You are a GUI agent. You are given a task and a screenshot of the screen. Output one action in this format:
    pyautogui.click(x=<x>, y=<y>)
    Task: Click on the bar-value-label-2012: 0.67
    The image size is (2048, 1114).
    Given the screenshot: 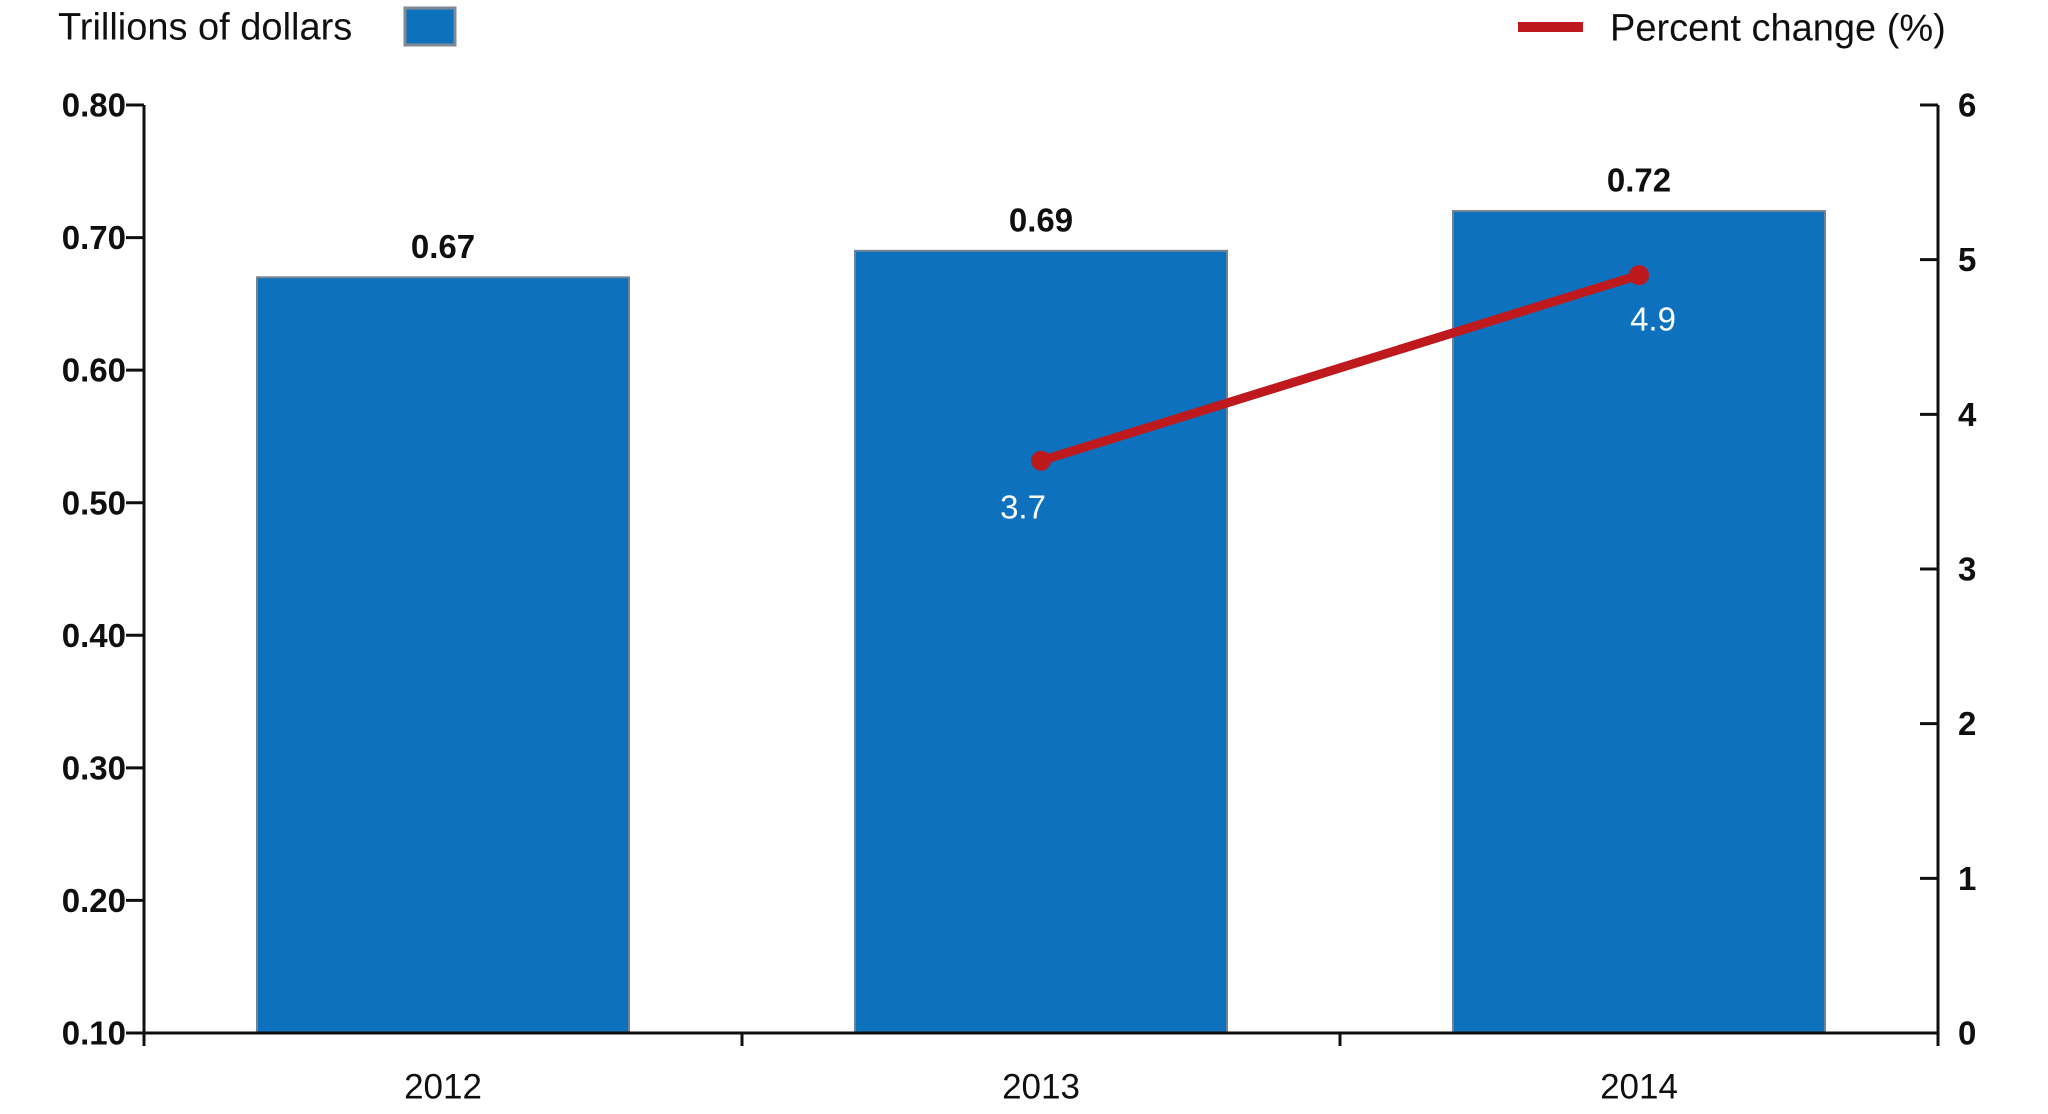 What is the action you would take?
    pyautogui.click(x=443, y=246)
    